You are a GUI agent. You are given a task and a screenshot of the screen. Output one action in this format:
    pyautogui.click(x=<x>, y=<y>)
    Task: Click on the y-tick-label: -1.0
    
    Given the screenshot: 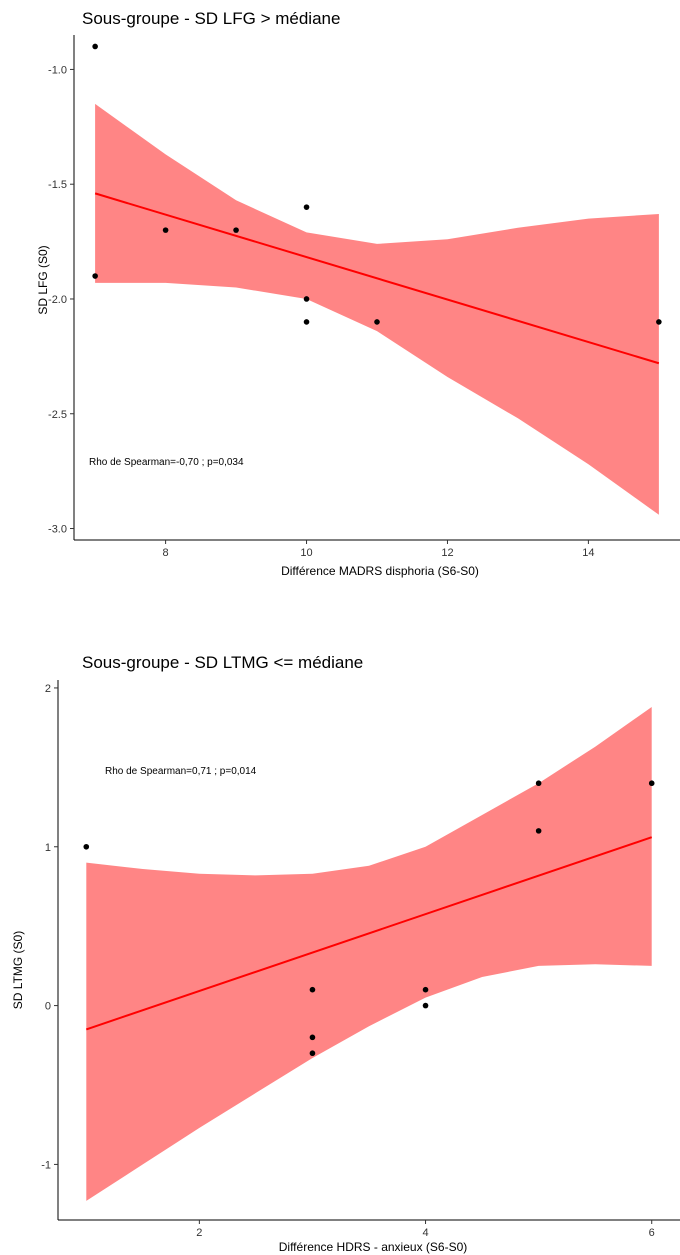 What is the action you would take?
    pyautogui.click(x=57, y=70)
    